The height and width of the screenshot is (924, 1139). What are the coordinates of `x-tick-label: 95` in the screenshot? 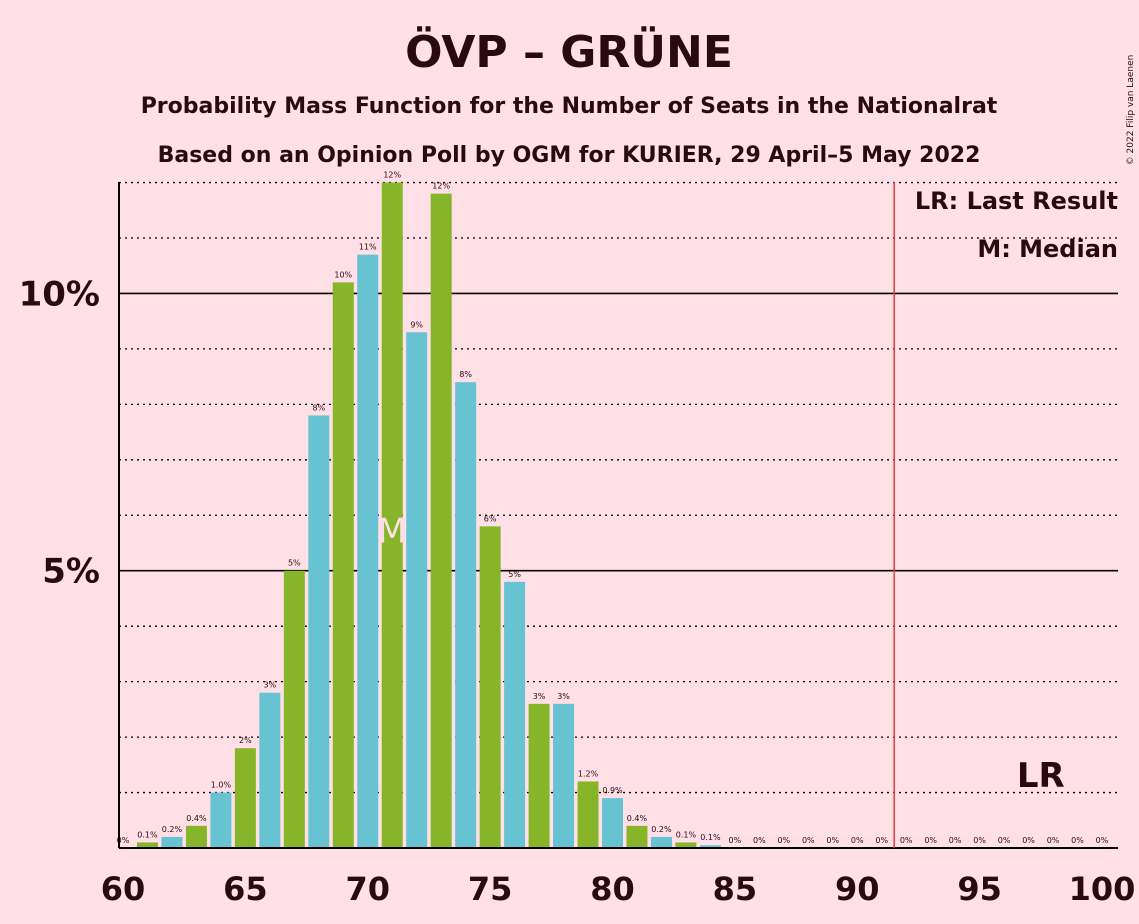 It's located at (979, 889).